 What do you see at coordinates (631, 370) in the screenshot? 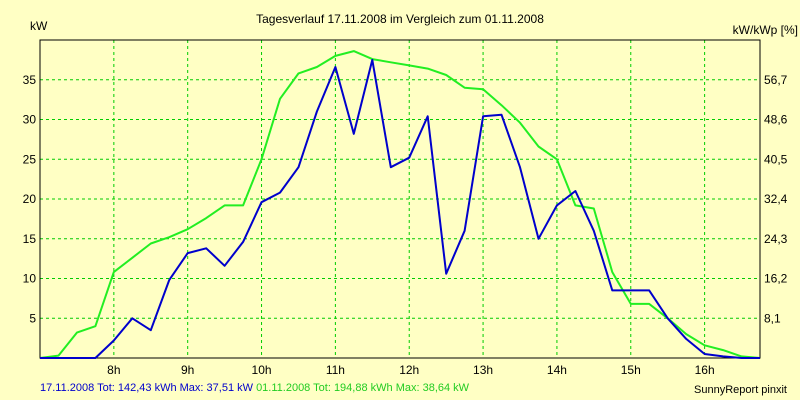
I see `x-tick-label: 15h` at bounding box center [631, 370].